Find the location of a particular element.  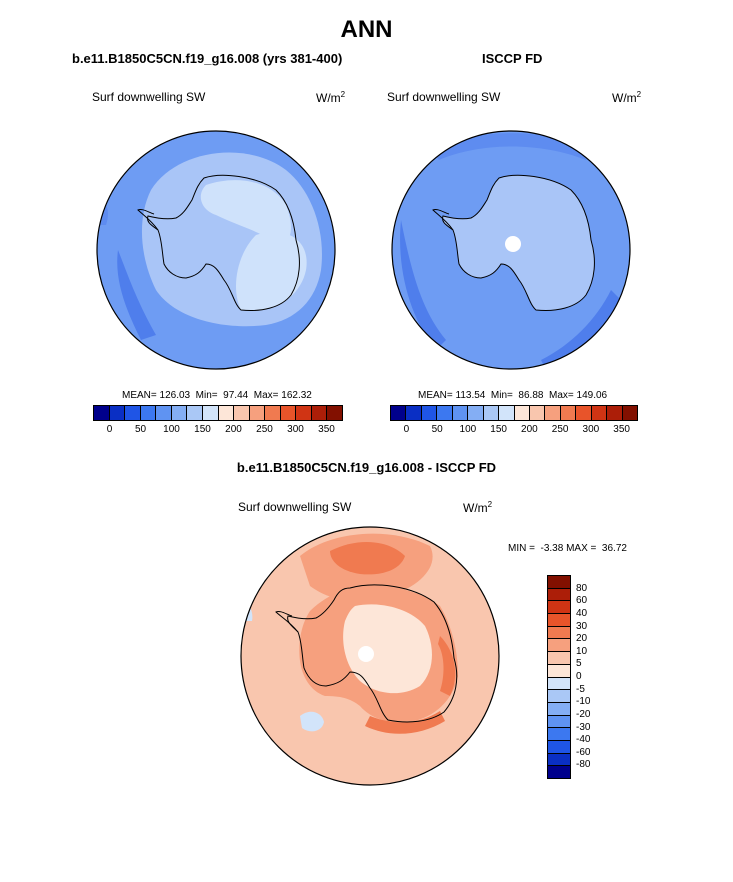

diff-map-pole-hole is located at coordinates (366, 654).